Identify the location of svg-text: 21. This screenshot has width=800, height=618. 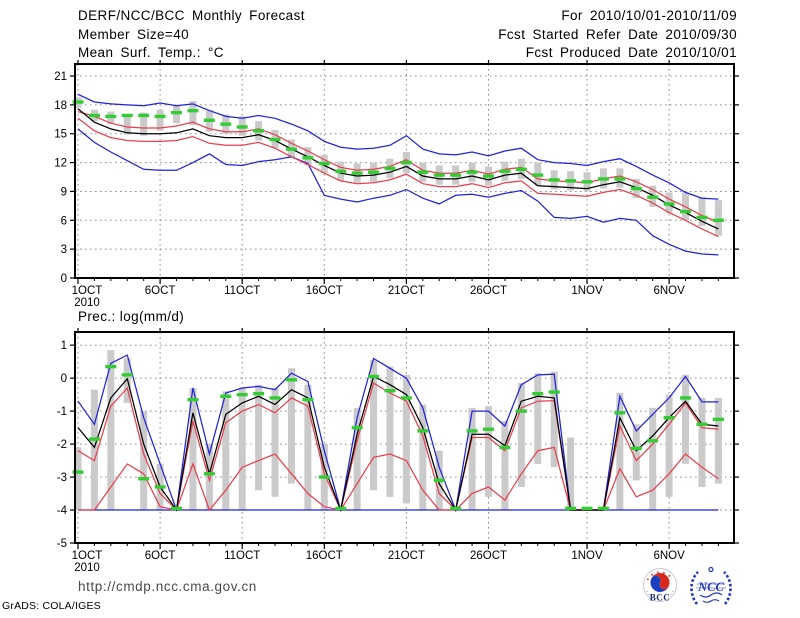
(60, 77).